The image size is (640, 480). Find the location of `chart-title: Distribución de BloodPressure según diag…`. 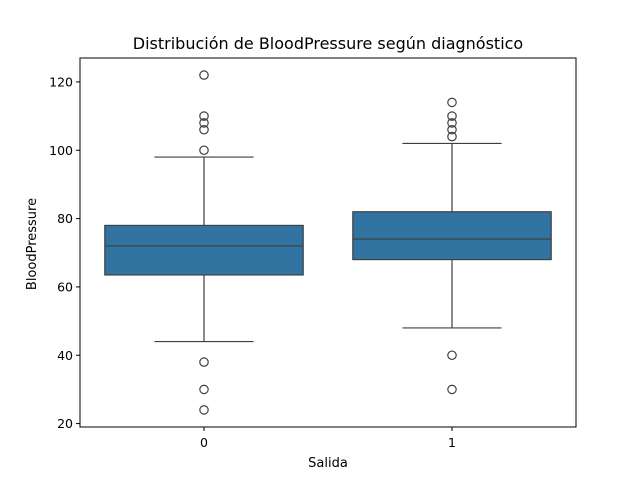

chart-title: Distribución de BloodPressure según diag… is located at coordinates (328, 43).